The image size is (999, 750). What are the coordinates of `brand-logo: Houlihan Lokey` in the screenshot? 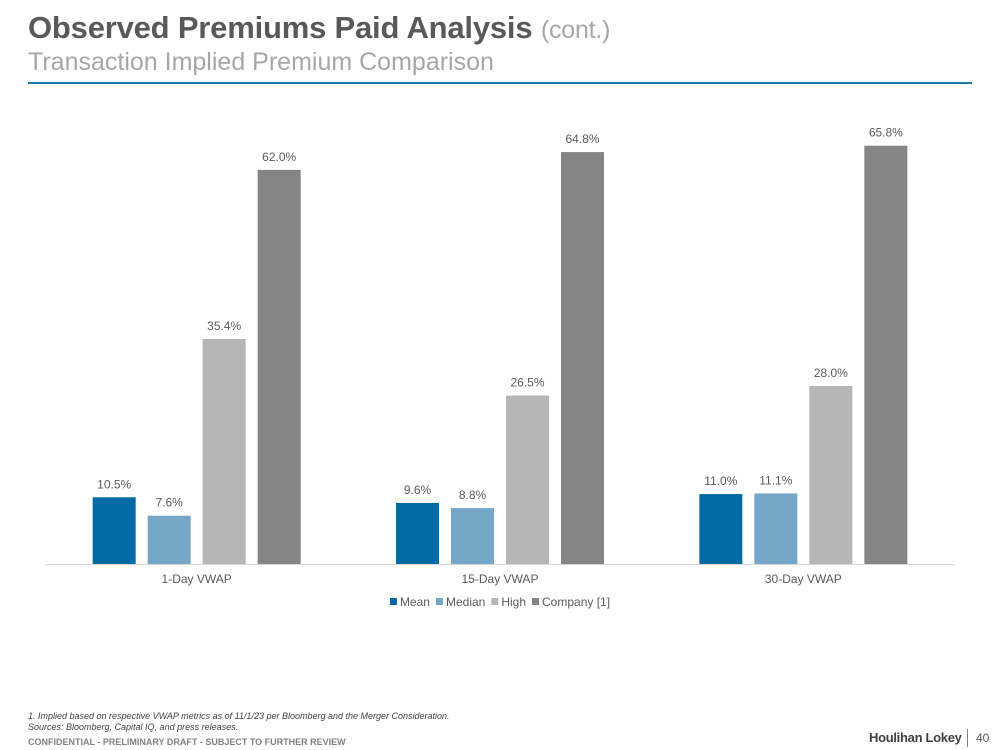 It's located at (915, 737).